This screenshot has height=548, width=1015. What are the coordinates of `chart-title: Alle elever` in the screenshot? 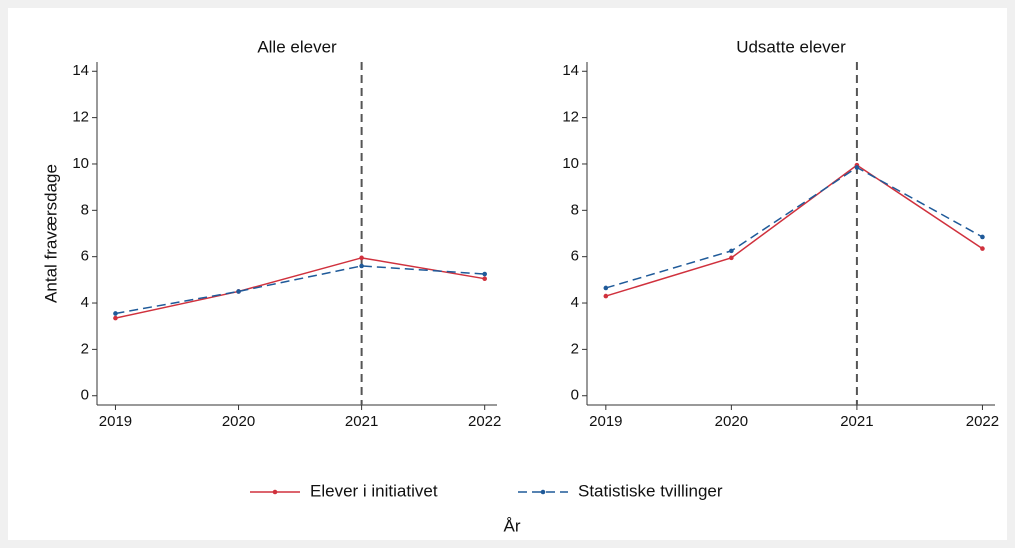 It's located at (297, 46).